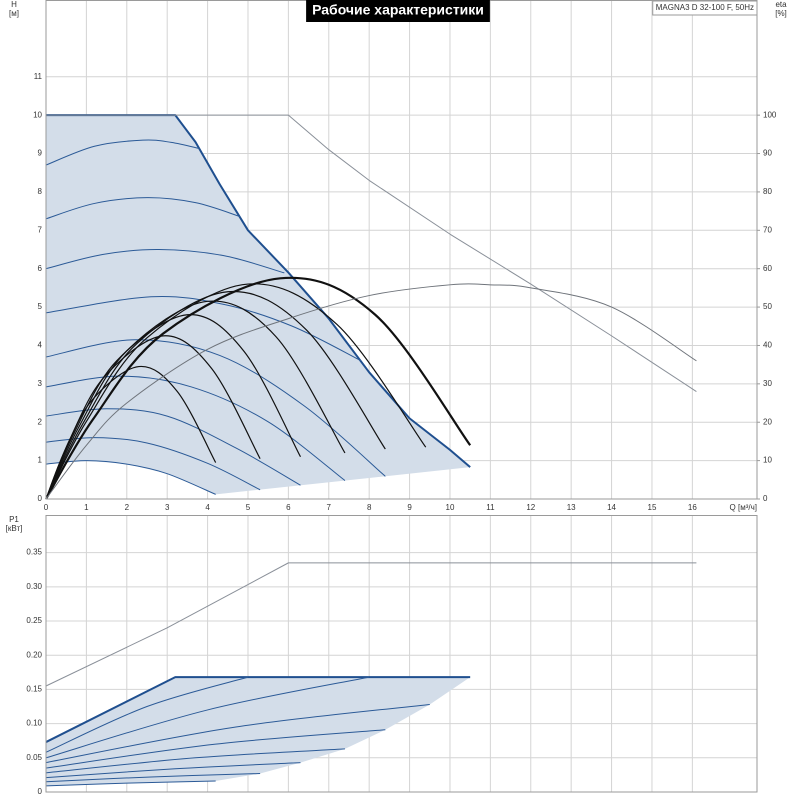 The image size is (800, 800). I want to click on y2-tick-label: 40, so click(767, 345).